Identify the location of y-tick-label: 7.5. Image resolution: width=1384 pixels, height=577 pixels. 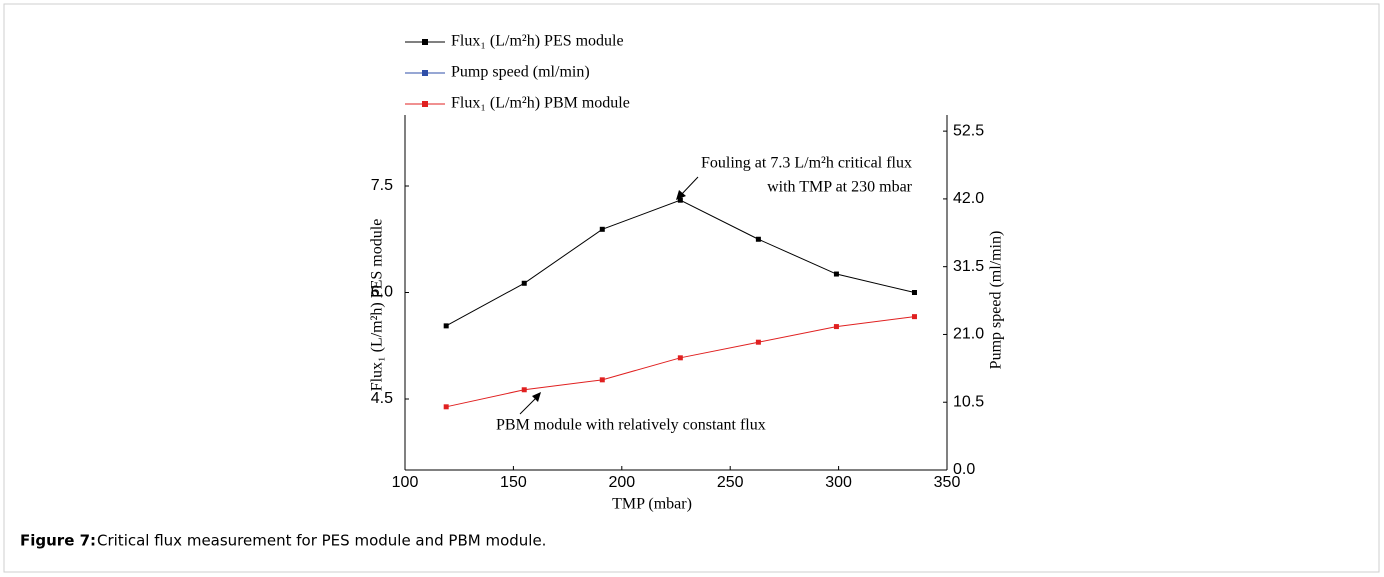
(382, 185).